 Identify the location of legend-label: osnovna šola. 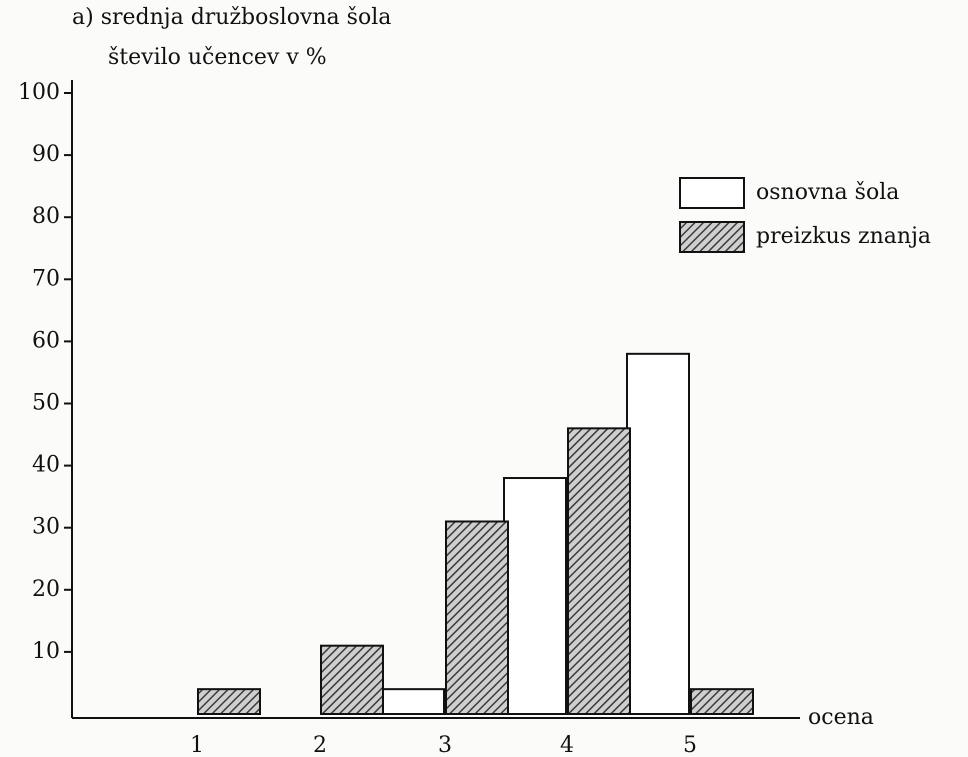
(827, 192).